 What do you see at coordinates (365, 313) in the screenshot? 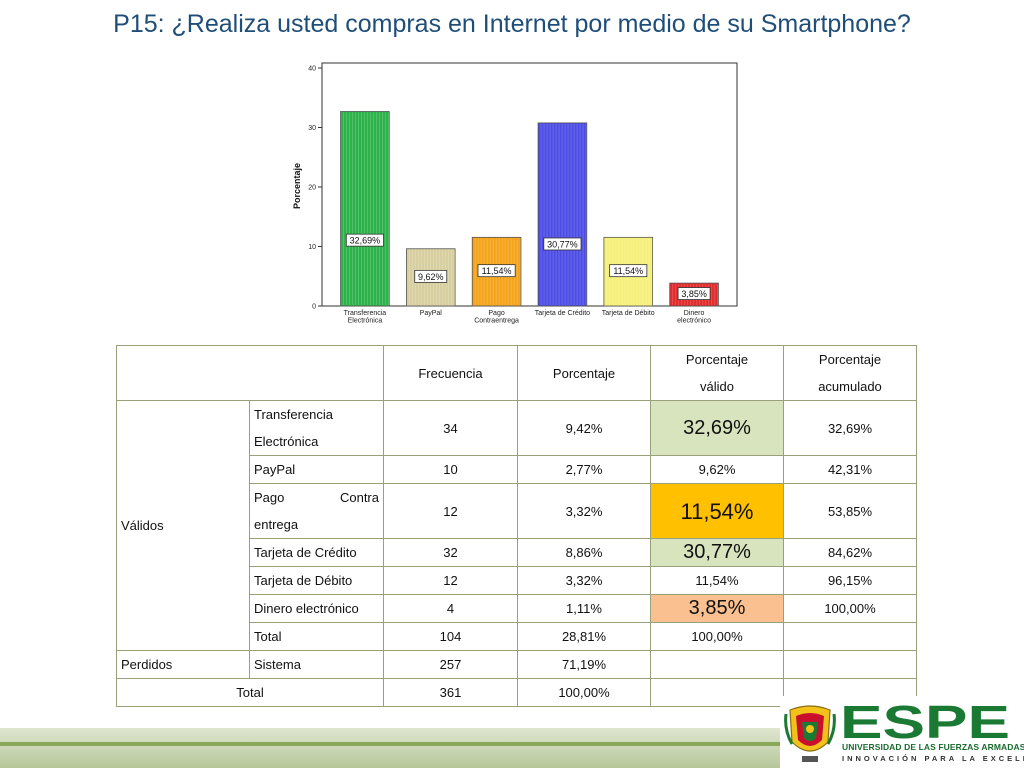
I see `x-category-label: Transferencia` at bounding box center [365, 313].